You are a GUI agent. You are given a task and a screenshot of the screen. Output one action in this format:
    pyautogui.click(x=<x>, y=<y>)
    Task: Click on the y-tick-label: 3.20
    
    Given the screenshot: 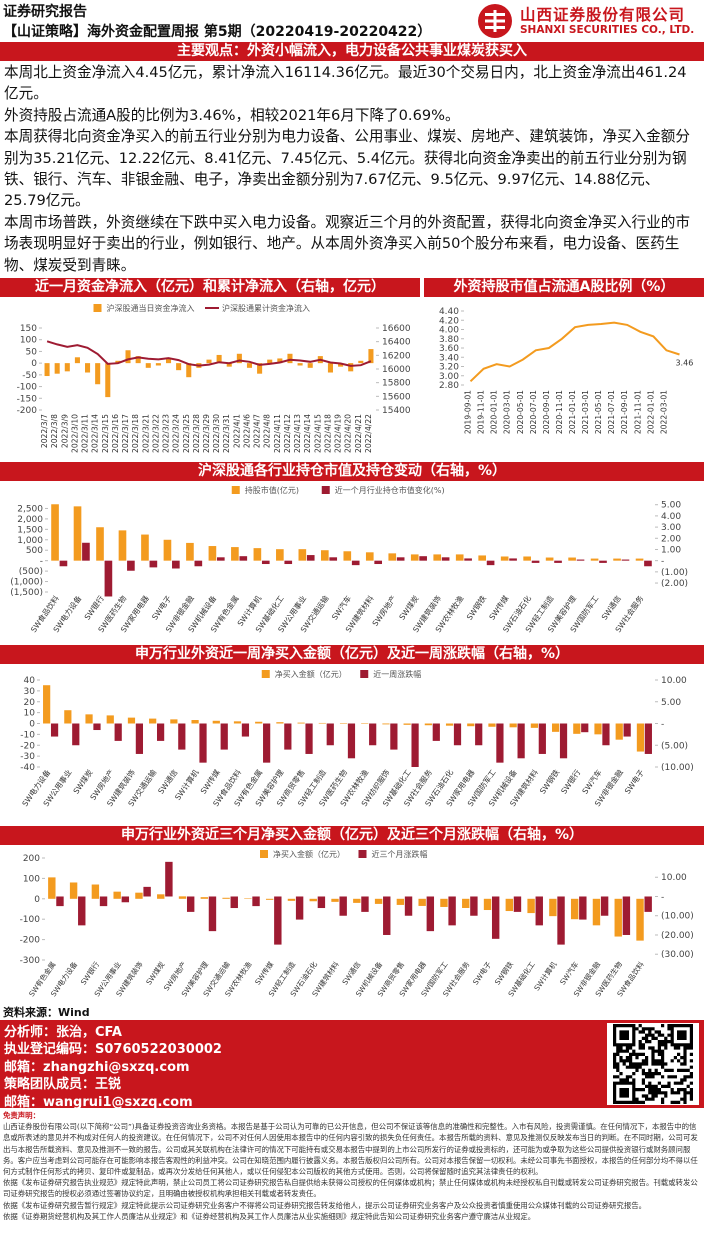 What is the action you would take?
    pyautogui.click(x=449, y=368)
    